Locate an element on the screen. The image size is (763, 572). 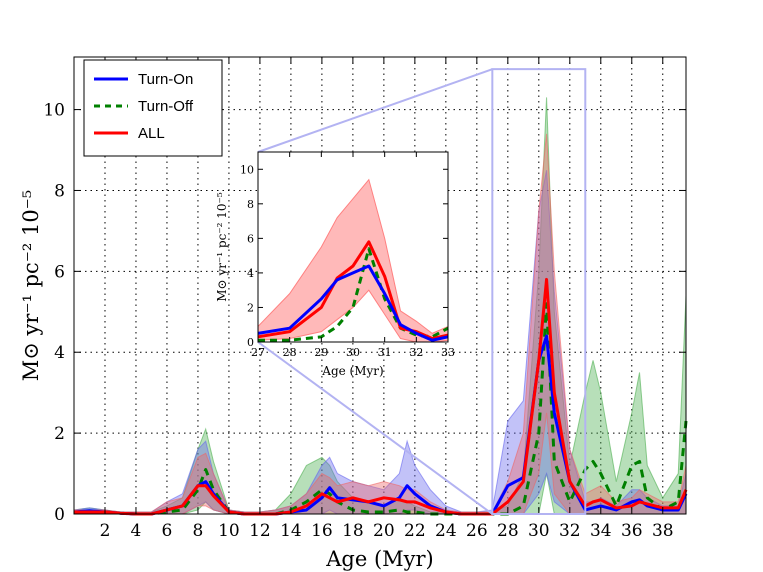
y-tick-label: 4 is located at coordinates (59, 353).